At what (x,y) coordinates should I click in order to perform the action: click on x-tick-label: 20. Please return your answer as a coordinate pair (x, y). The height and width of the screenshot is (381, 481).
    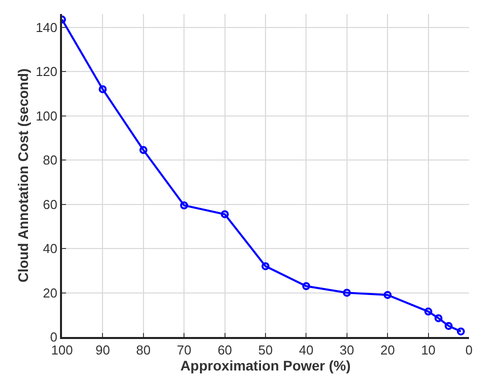
    Looking at the image, I should click on (387, 350).